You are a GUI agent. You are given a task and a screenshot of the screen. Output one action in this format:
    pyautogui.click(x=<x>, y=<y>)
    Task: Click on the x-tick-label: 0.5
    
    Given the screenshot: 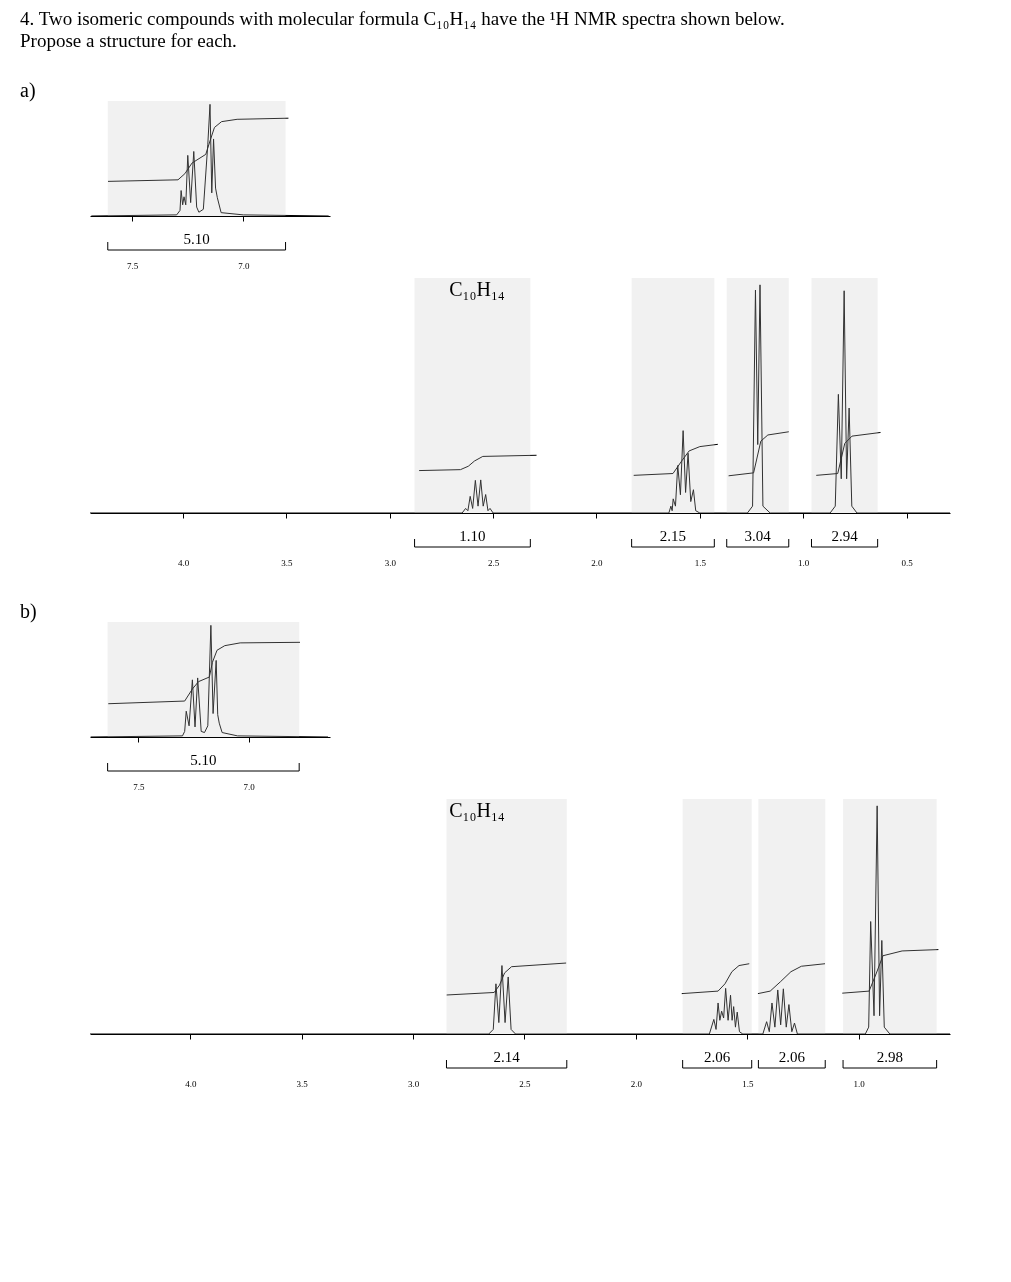 What is the action you would take?
    pyautogui.click(x=907, y=562)
    